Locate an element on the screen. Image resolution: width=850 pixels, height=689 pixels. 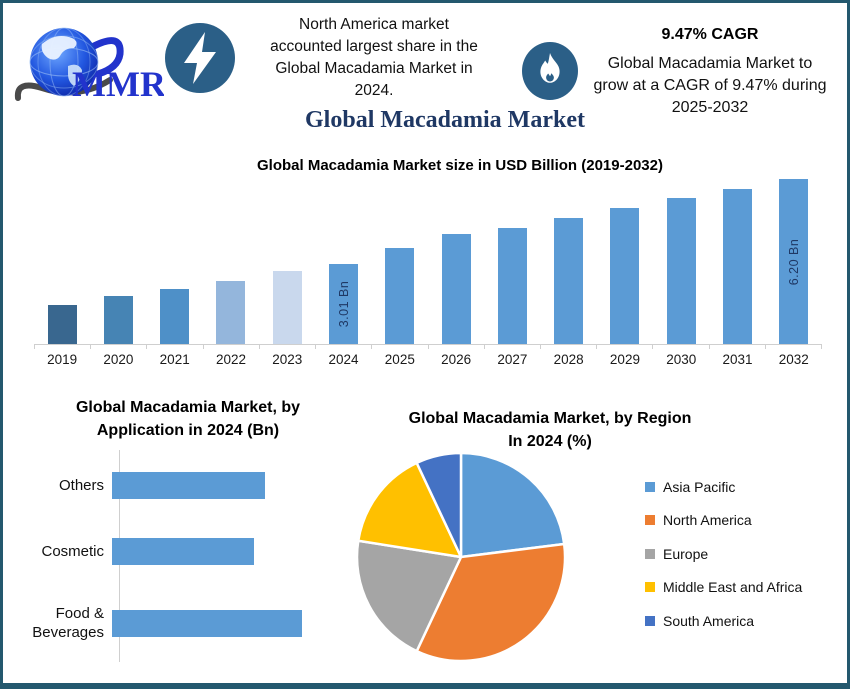
legend-item-middle-east-and-africa: Middle East and Africa is located at coordinates (723, 588).